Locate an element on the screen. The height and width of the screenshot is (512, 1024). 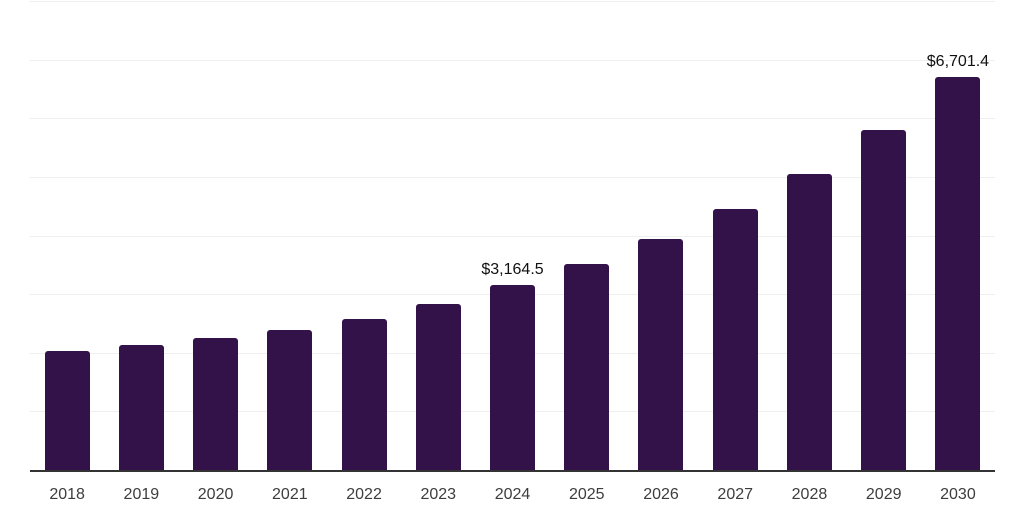
bar-2021 is located at coordinates (290, 400).